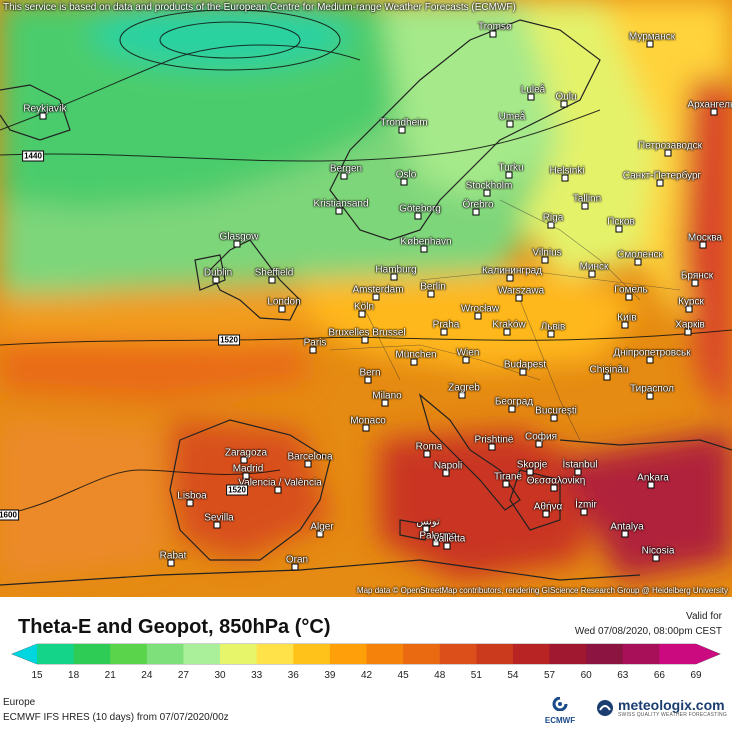  What do you see at coordinates (370, 373) in the screenshot?
I see `city-label: Bern` at bounding box center [370, 373].